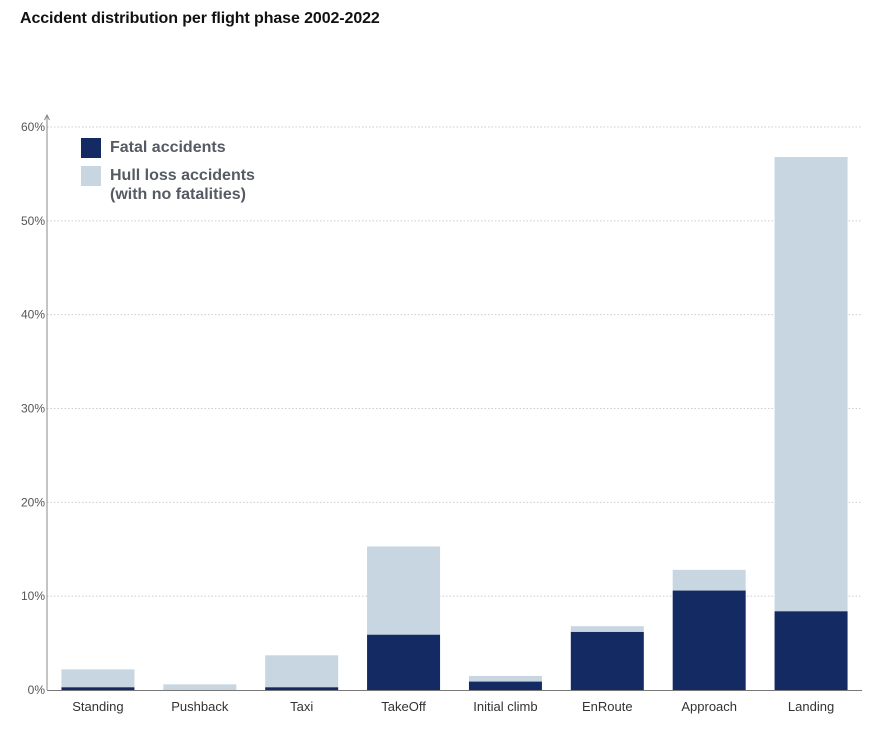 This screenshot has width=881, height=732. I want to click on y-tick-label: 30%, so click(33, 409).